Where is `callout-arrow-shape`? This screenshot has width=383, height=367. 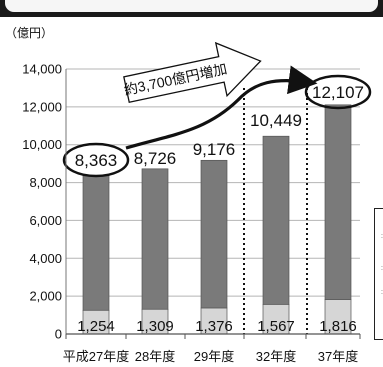 callout-arrow-shape is located at coordinates (192, 72).